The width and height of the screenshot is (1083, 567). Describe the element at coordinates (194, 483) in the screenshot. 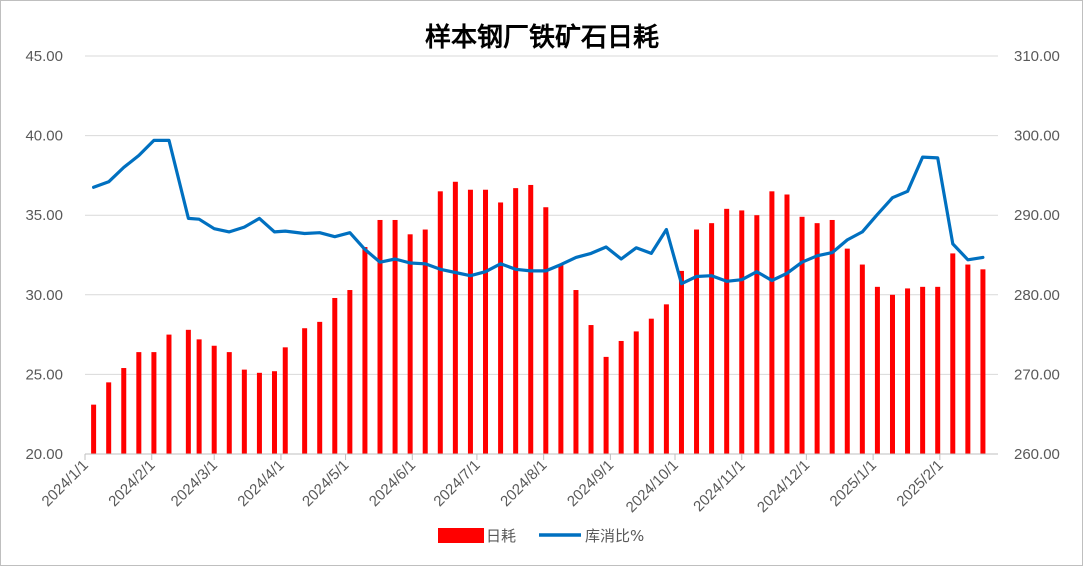

I see `x-tick-label: 2024/3/1` at that location.